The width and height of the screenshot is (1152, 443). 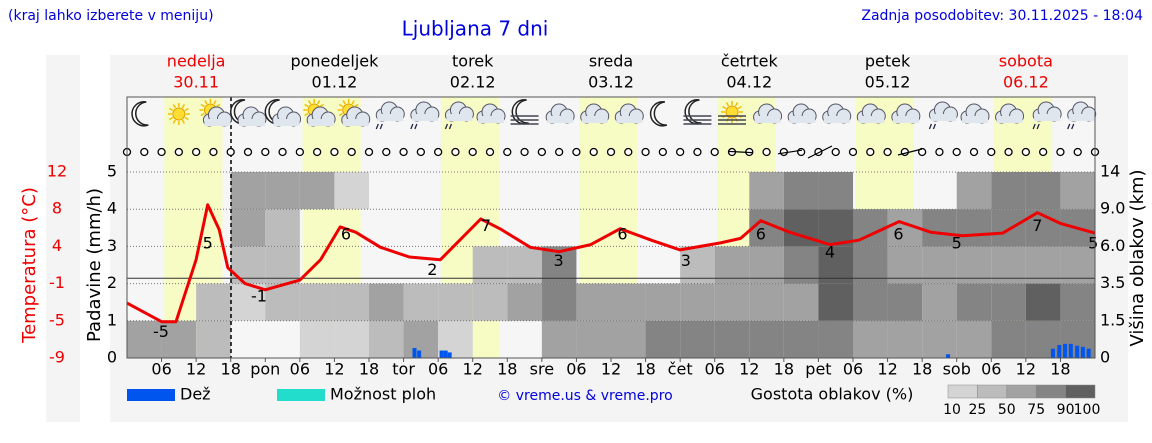 I want to click on legend-swatch, so click(x=151, y=395).